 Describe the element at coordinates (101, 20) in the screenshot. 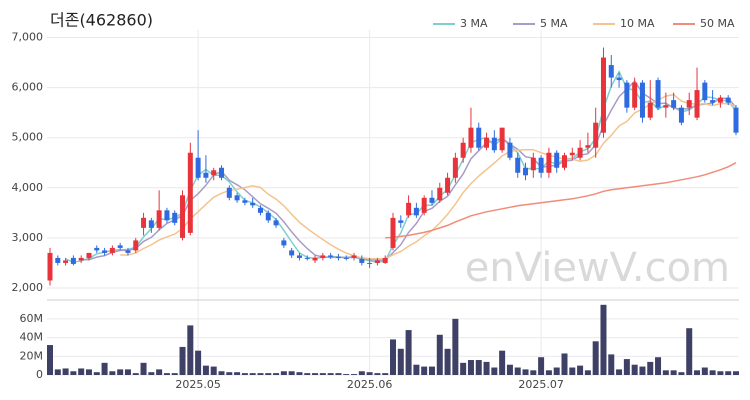

I see `chart-title: 더존(462860)` at that location.